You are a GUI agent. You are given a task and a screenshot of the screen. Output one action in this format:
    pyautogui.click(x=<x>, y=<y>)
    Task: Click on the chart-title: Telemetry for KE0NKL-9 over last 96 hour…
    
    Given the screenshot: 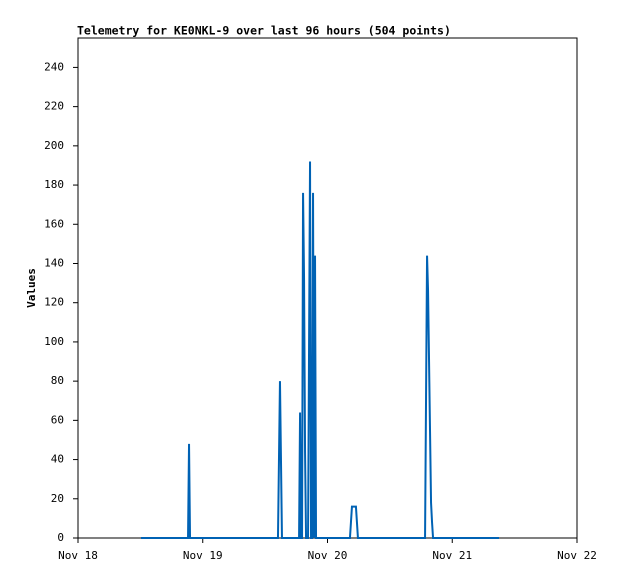 What is the action you would take?
    pyautogui.click(x=264, y=31)
    